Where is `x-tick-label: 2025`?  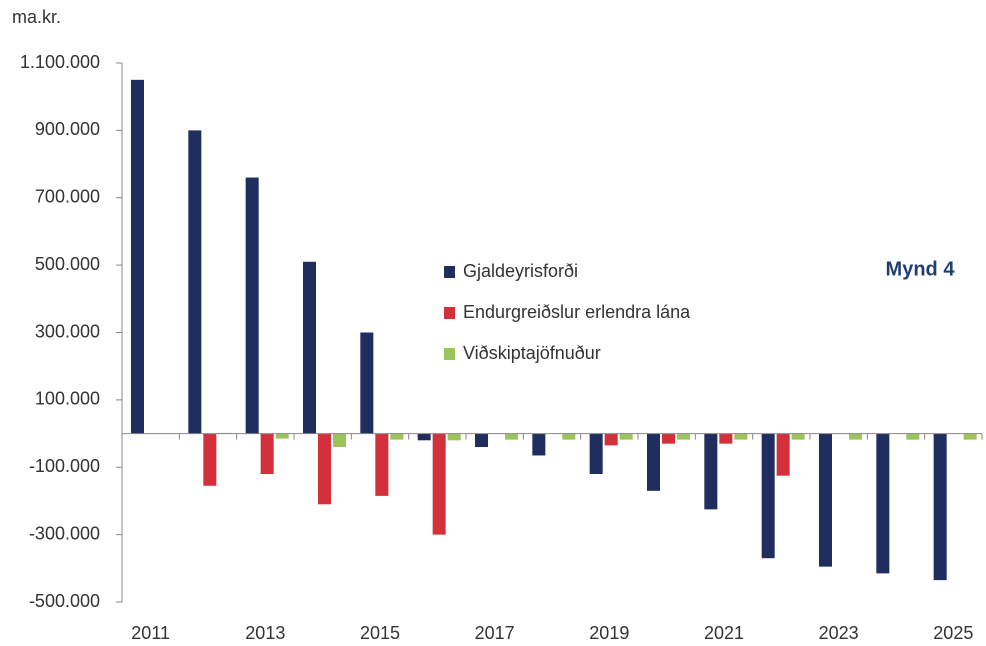
x-tick-label: 2025 is located at coordinates (953, 633).